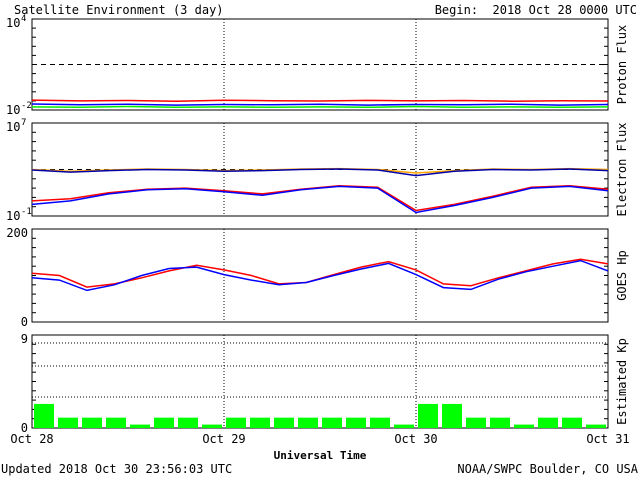  I want to click on panel-2-ytick-exponent: -1, so click(26, 212).